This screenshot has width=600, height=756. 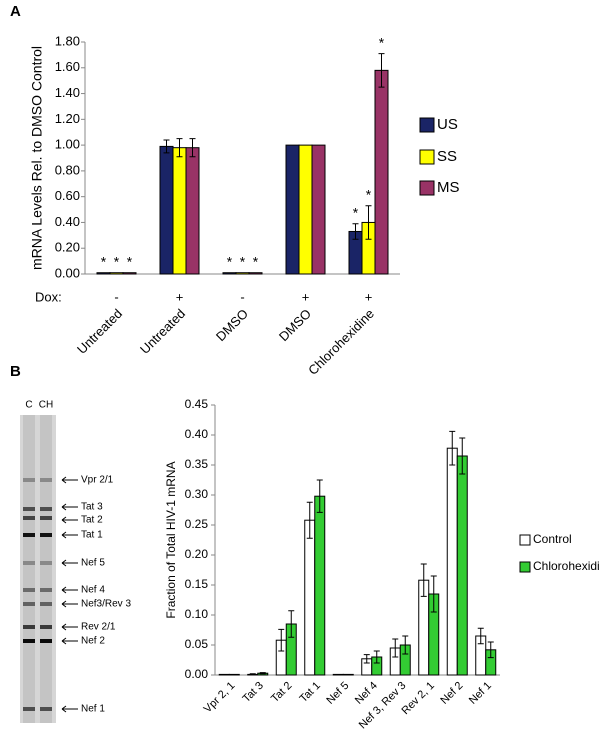 I want to click on panel-label: B, so click(x=15, y=371).